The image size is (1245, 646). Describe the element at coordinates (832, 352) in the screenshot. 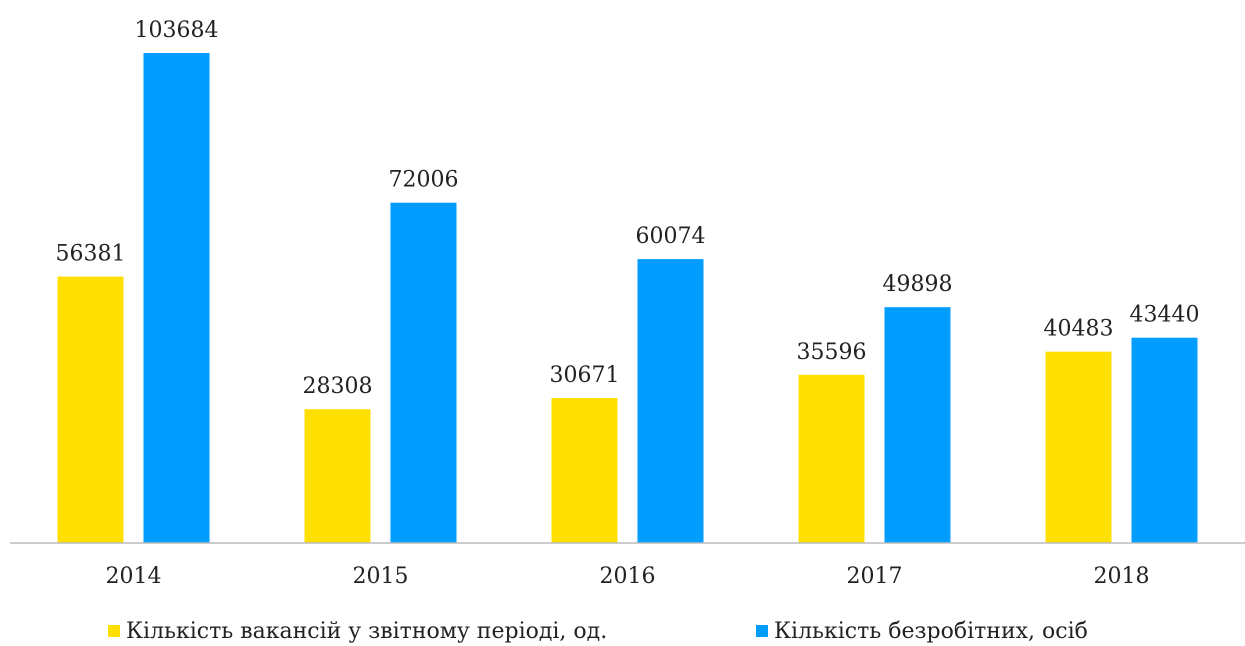

I see `data-label: 35596` at that location.